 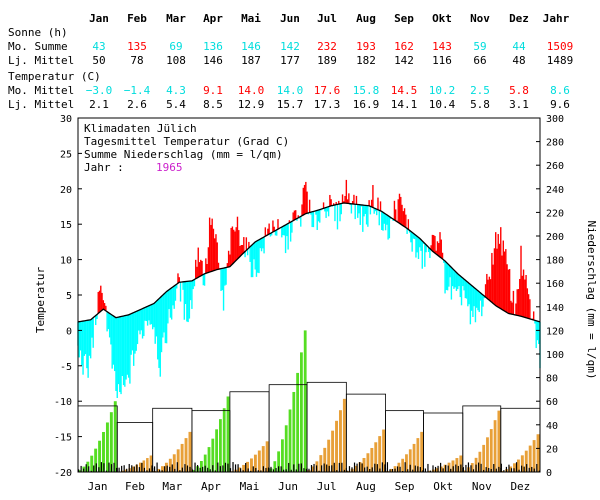 I want to click on month-header-2: Mar, so click(x=176, y=18).